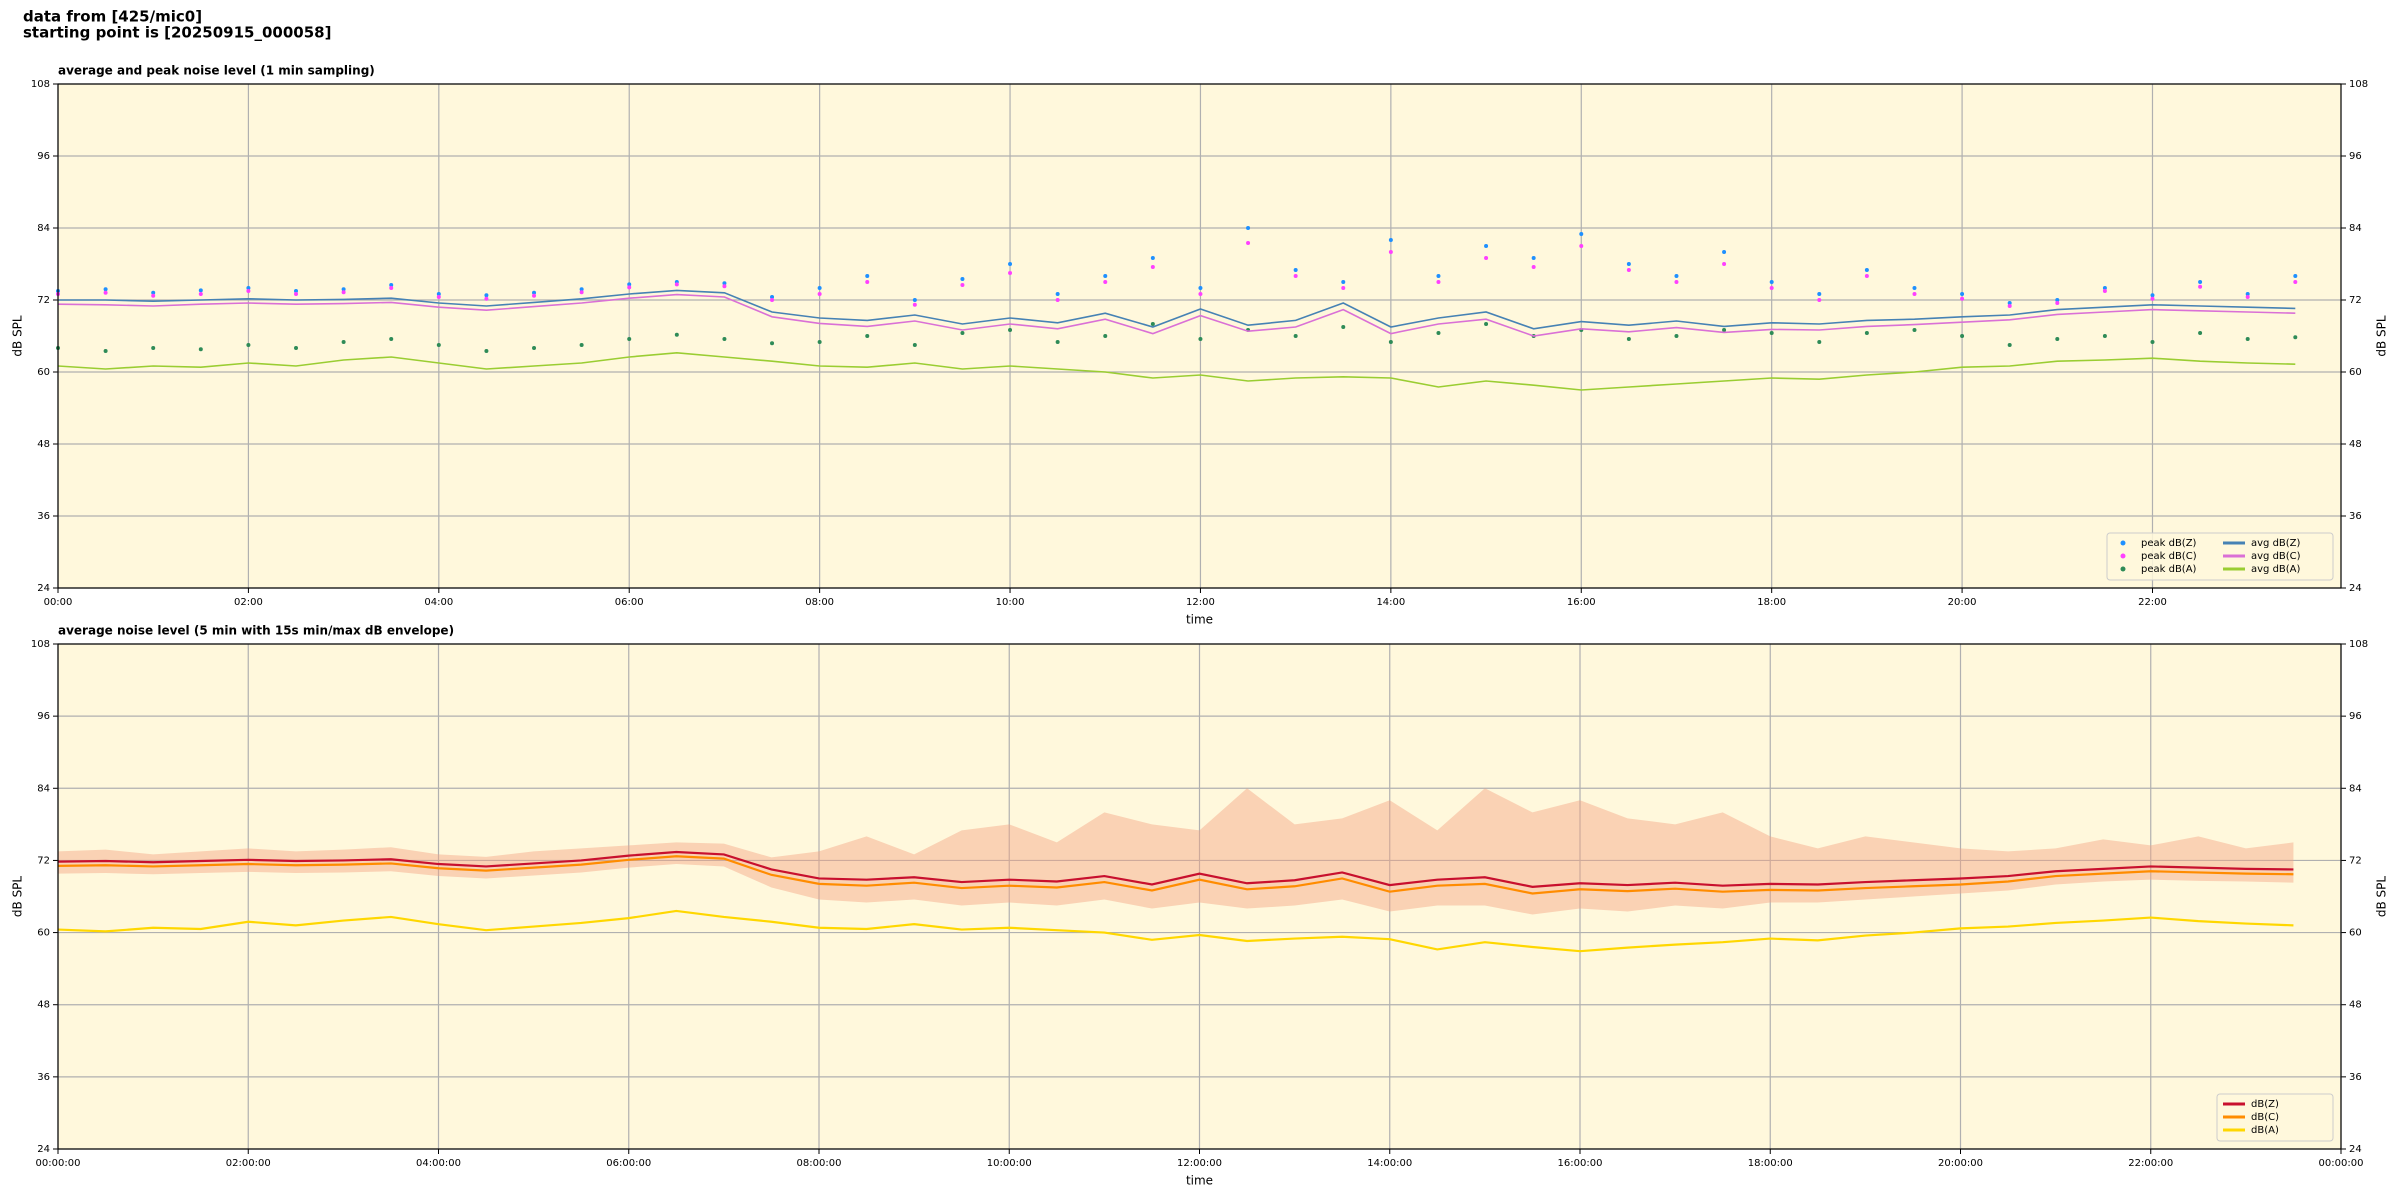  I want to click on x-tick-label: 10:00:00, so click(1009, 1163).